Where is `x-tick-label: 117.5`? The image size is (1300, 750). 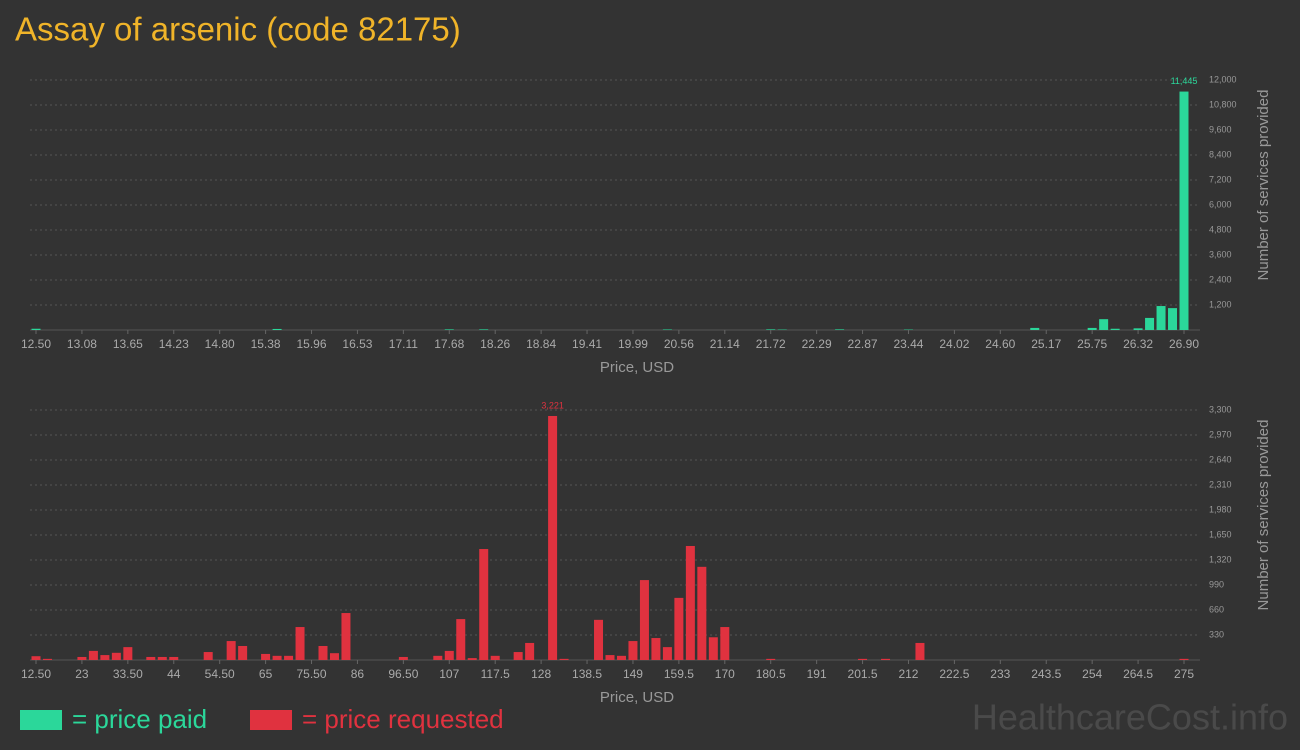 x-tick-label: 117.5 is located at coordinates (495, 674).